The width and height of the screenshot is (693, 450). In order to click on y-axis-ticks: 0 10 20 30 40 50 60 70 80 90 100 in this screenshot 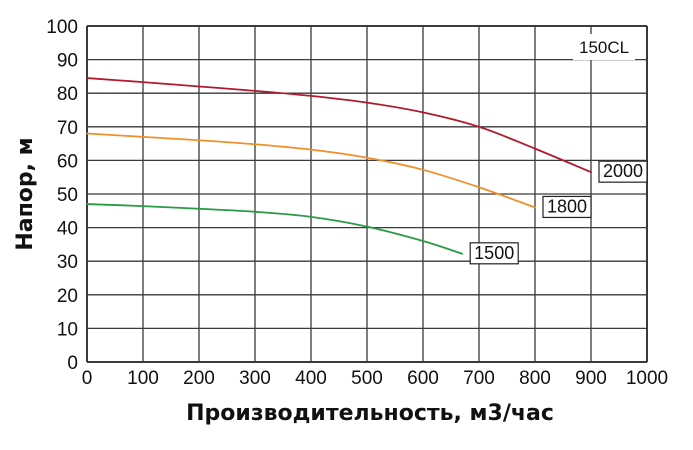, I will do `click(62, 195)`.